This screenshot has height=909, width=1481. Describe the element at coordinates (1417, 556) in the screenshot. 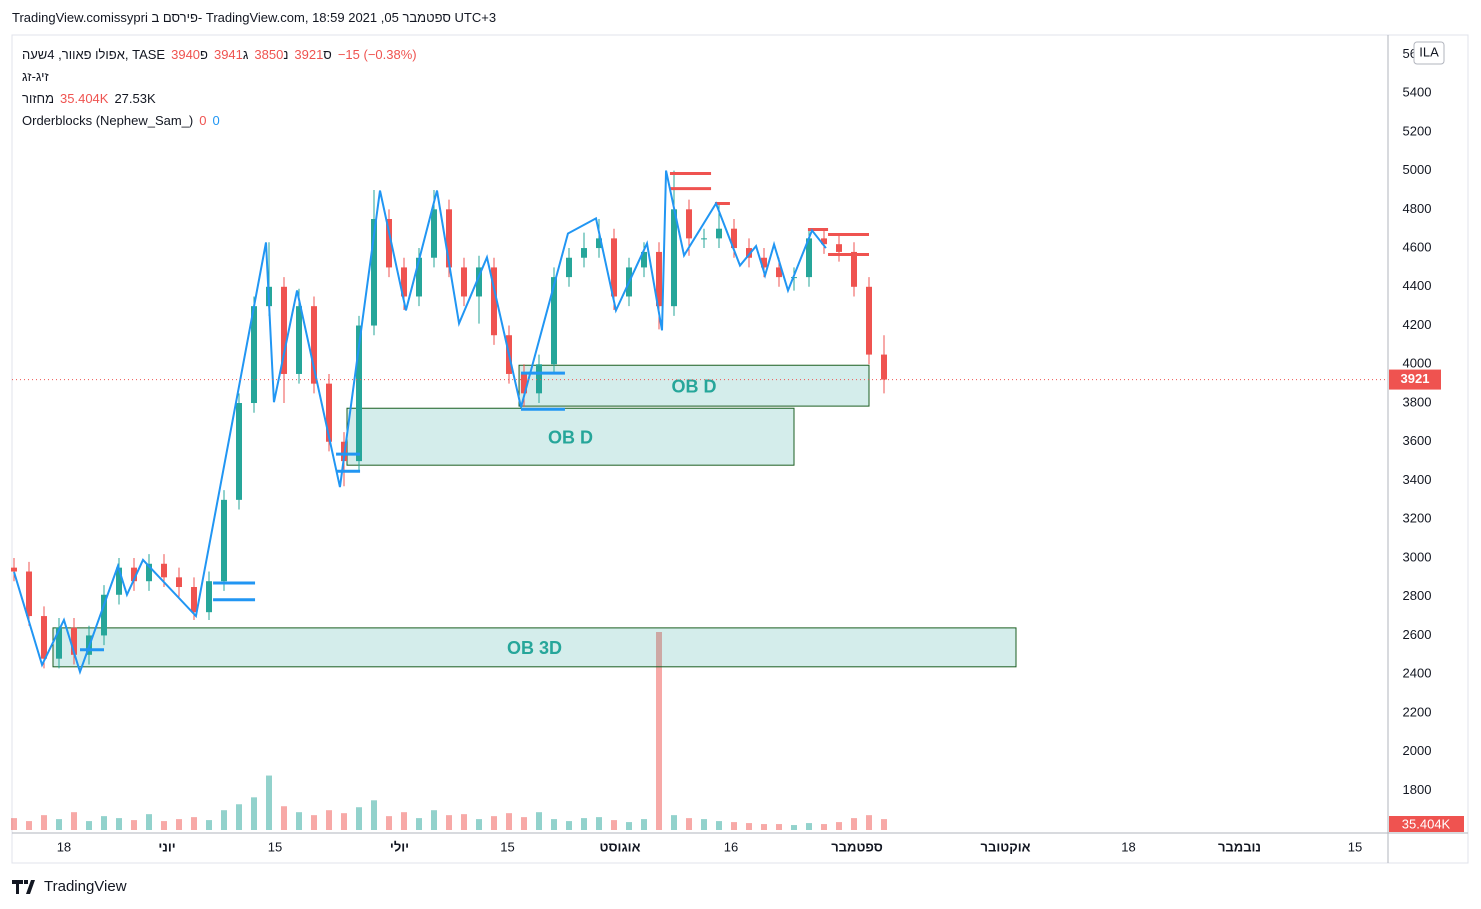

I see `y-tick-label: 3000` at that location.